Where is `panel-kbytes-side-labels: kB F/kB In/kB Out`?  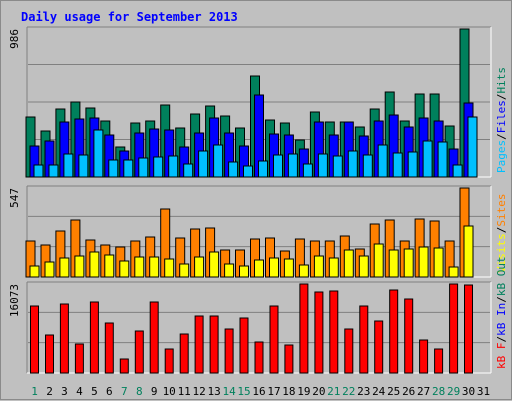
panel-kbytes-side-labels: kB F/kB In/kB Out is located at coordinates (501, 312).